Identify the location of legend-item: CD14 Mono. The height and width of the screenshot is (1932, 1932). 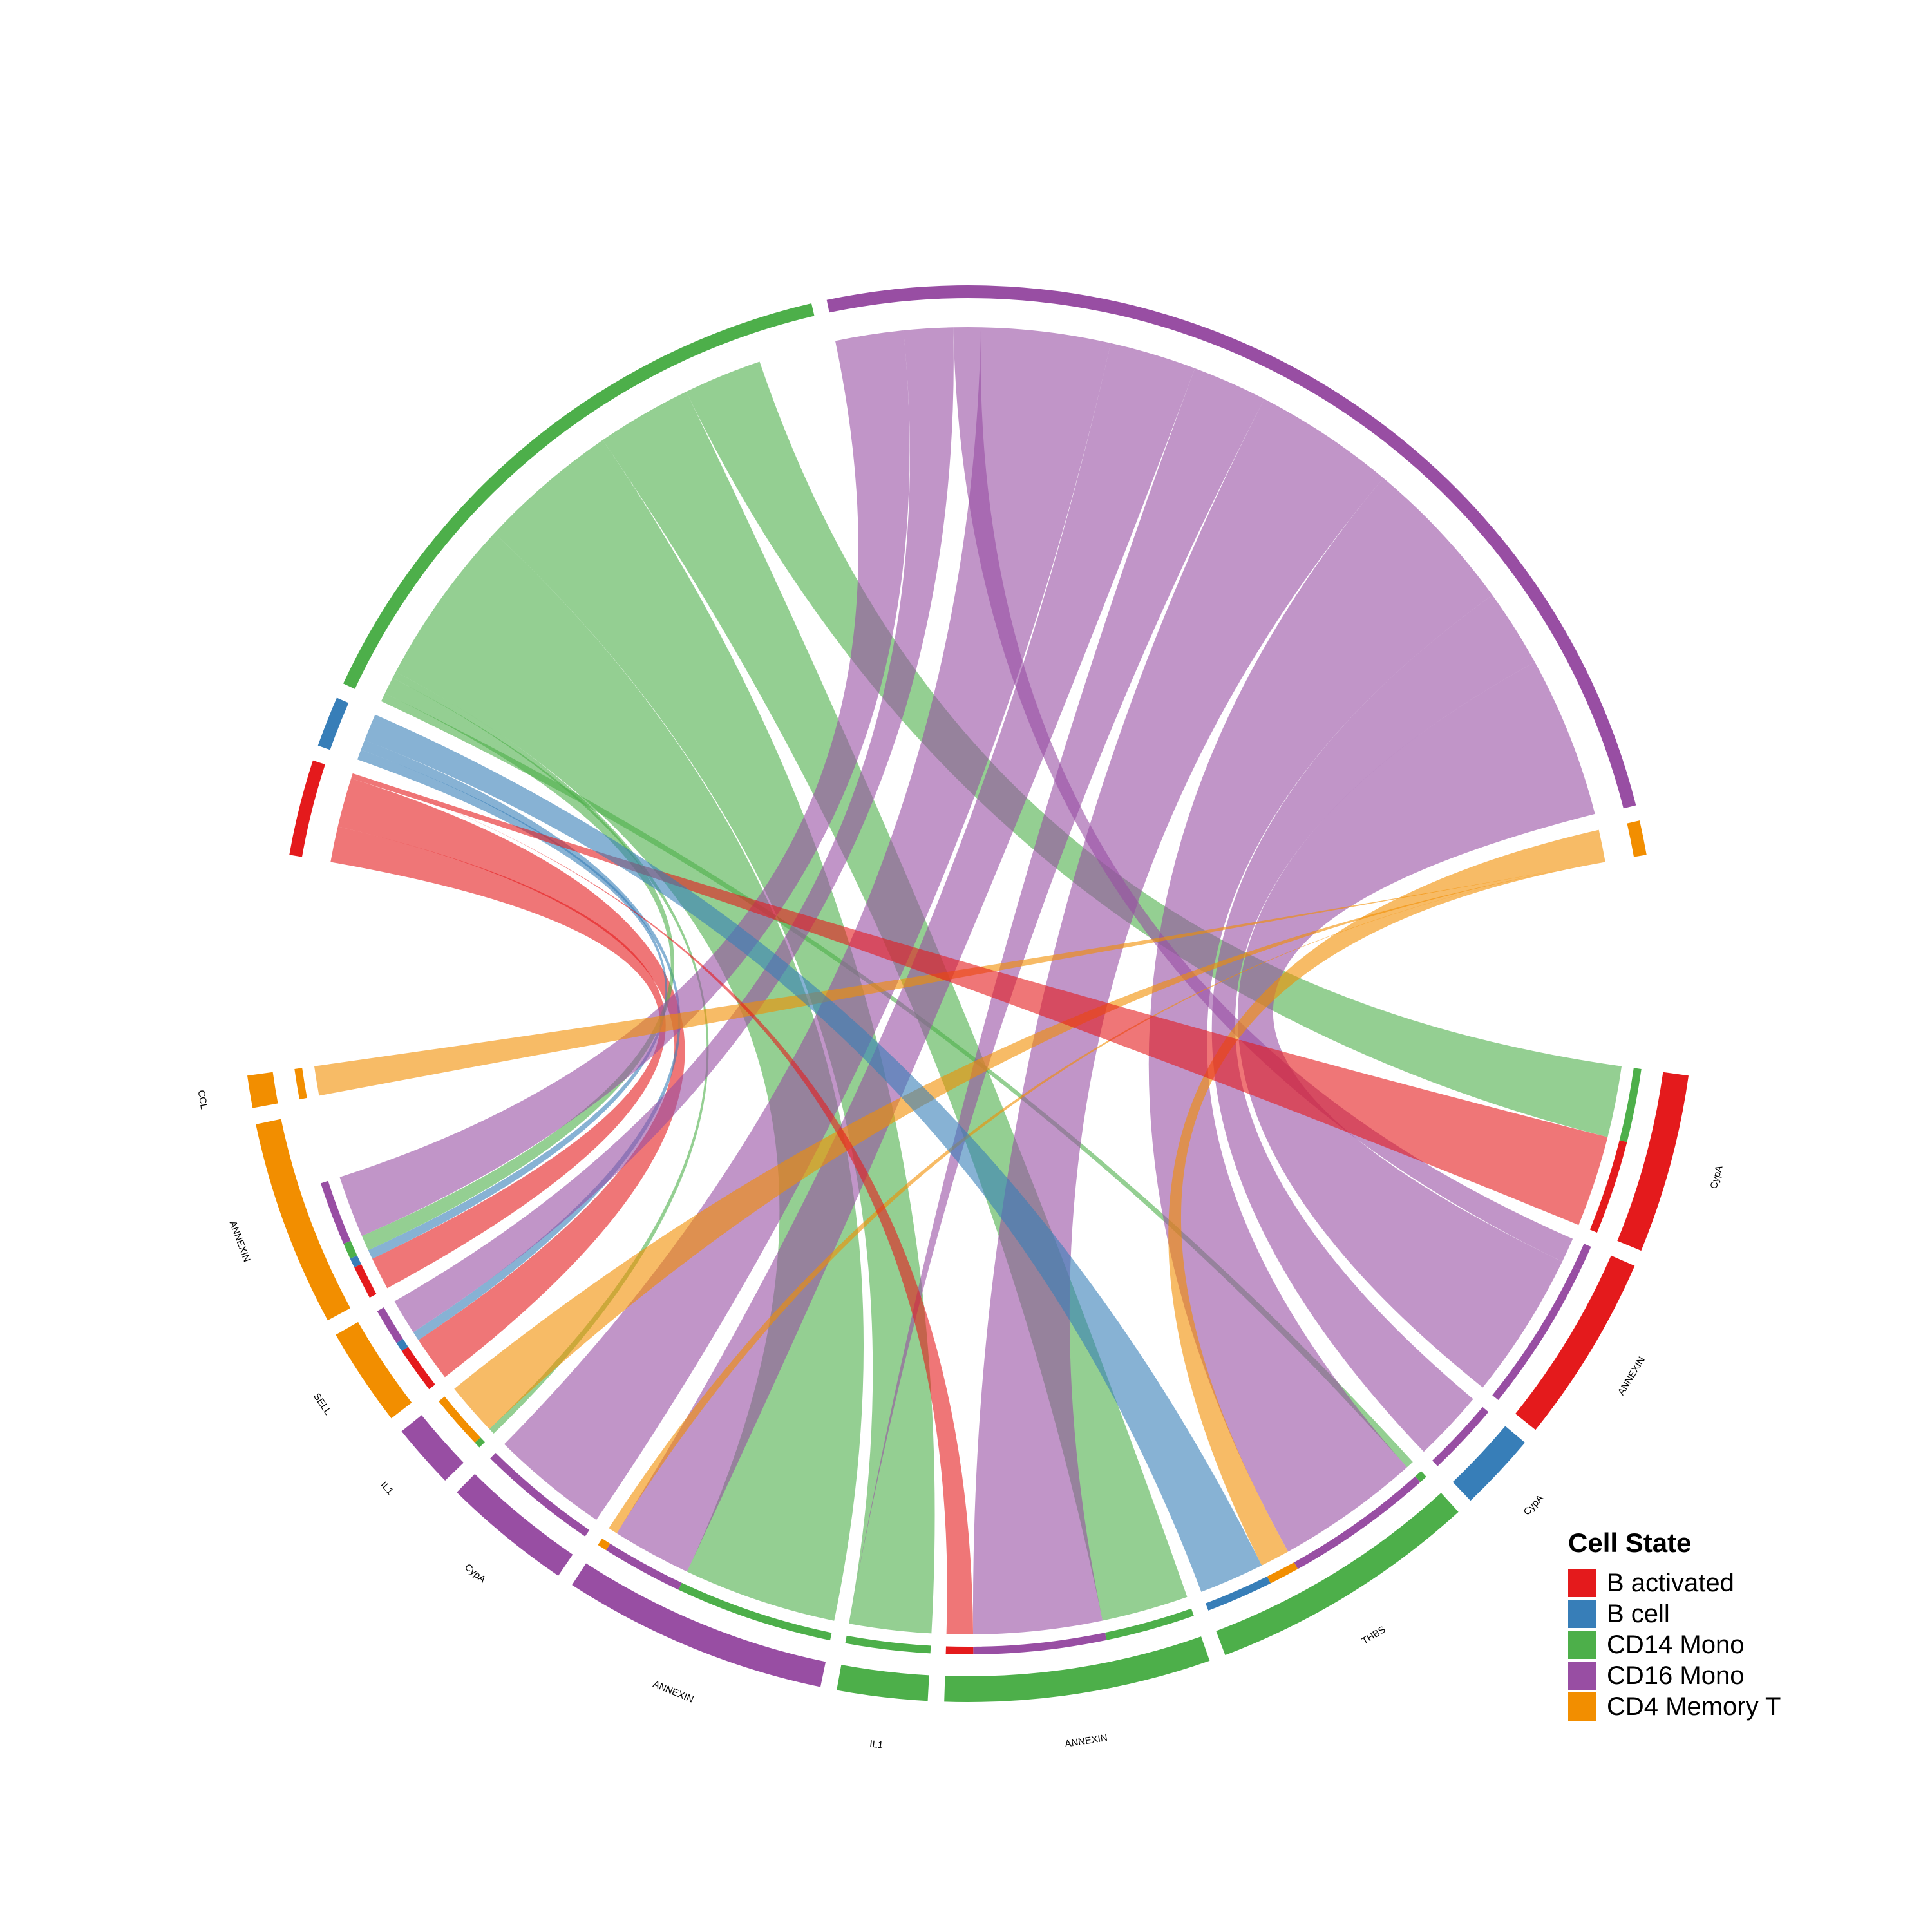
(1675, 1644).